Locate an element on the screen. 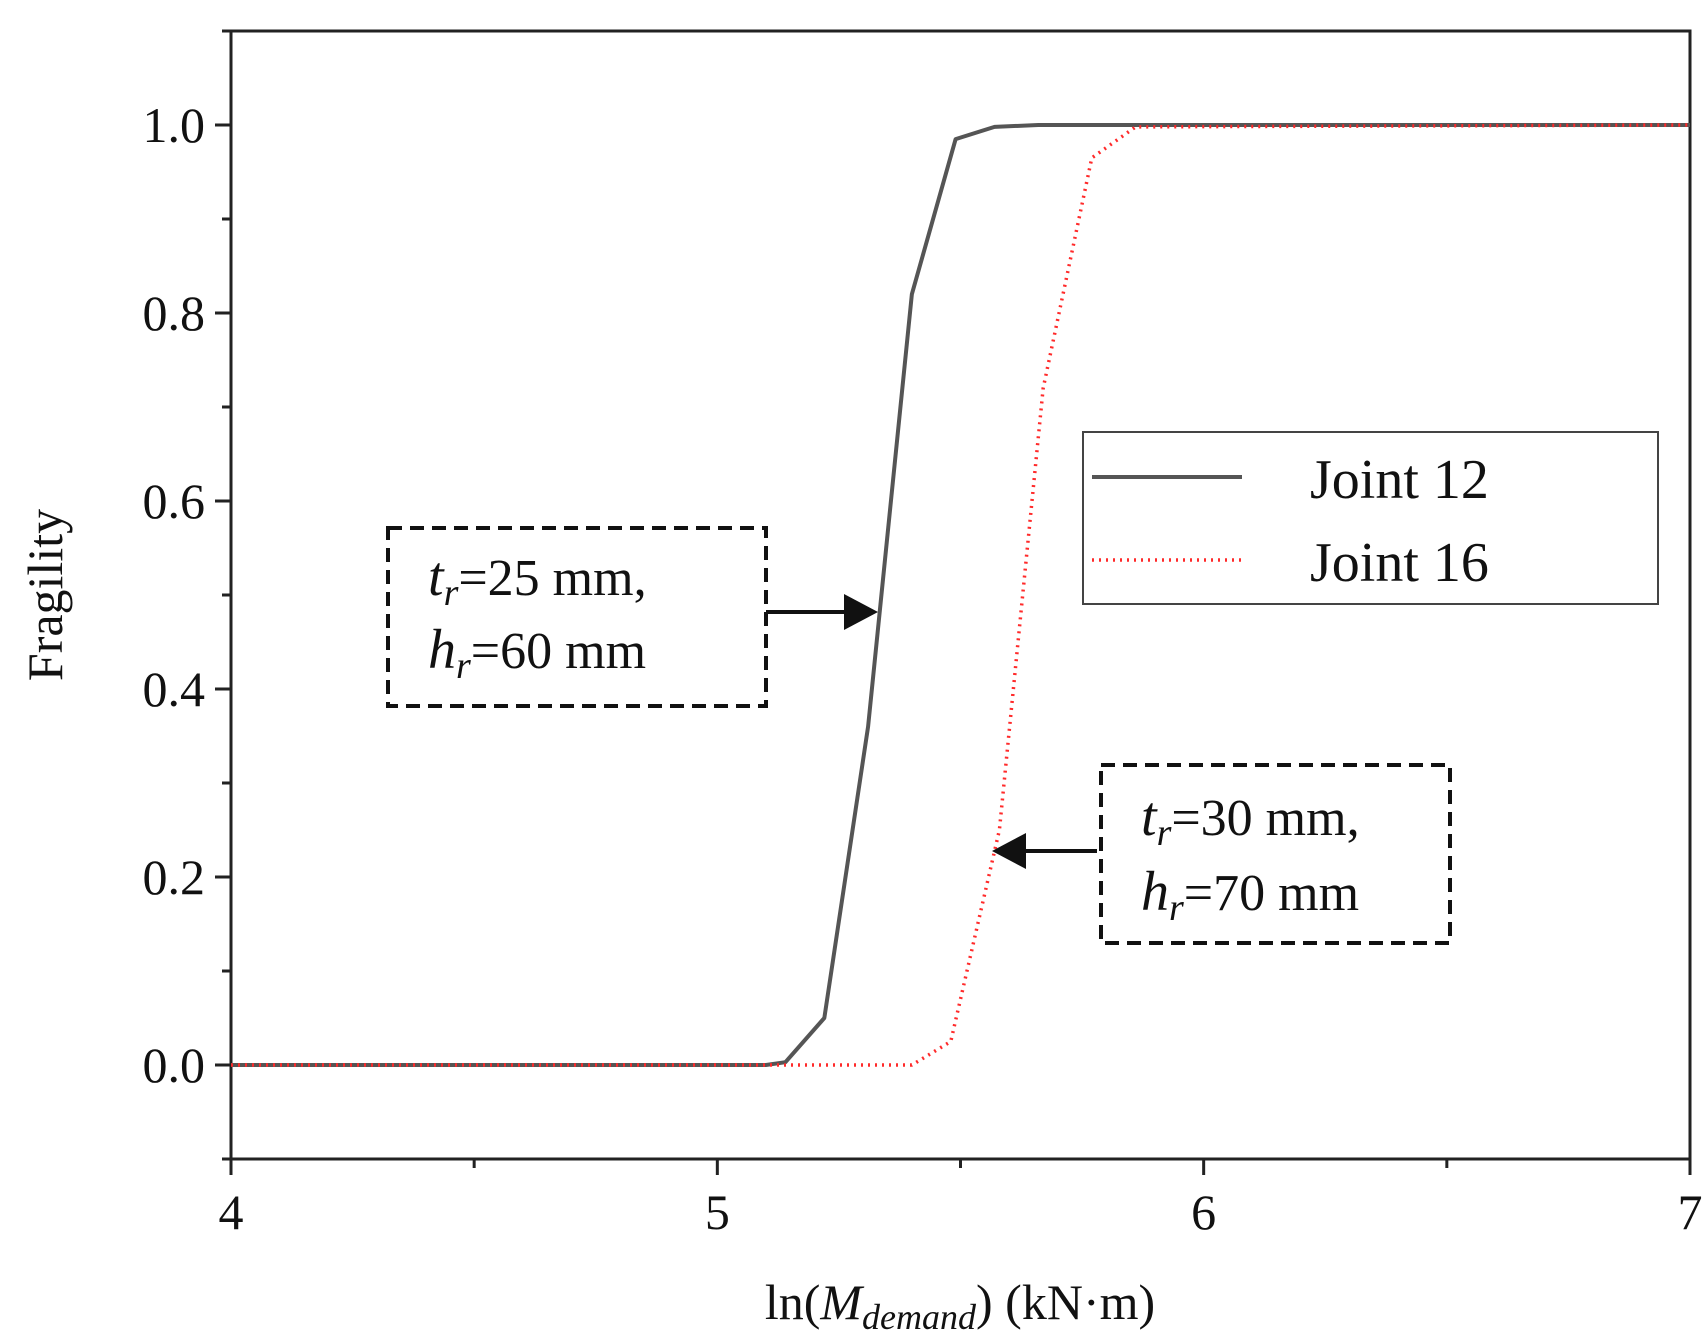 Image resolution: width=1707 pixels, height=1339 pixels. y-axis-title: Fragility is located at coordinates (45, 595).